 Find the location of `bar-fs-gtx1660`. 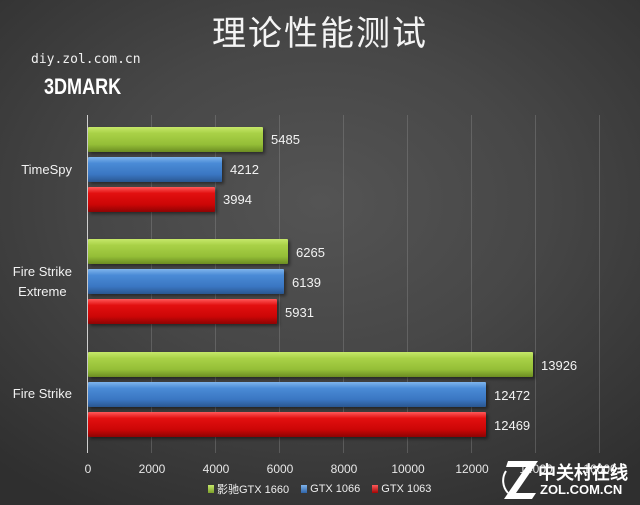

bar-fs-gtx1660 is located at coordinates (310, 364).